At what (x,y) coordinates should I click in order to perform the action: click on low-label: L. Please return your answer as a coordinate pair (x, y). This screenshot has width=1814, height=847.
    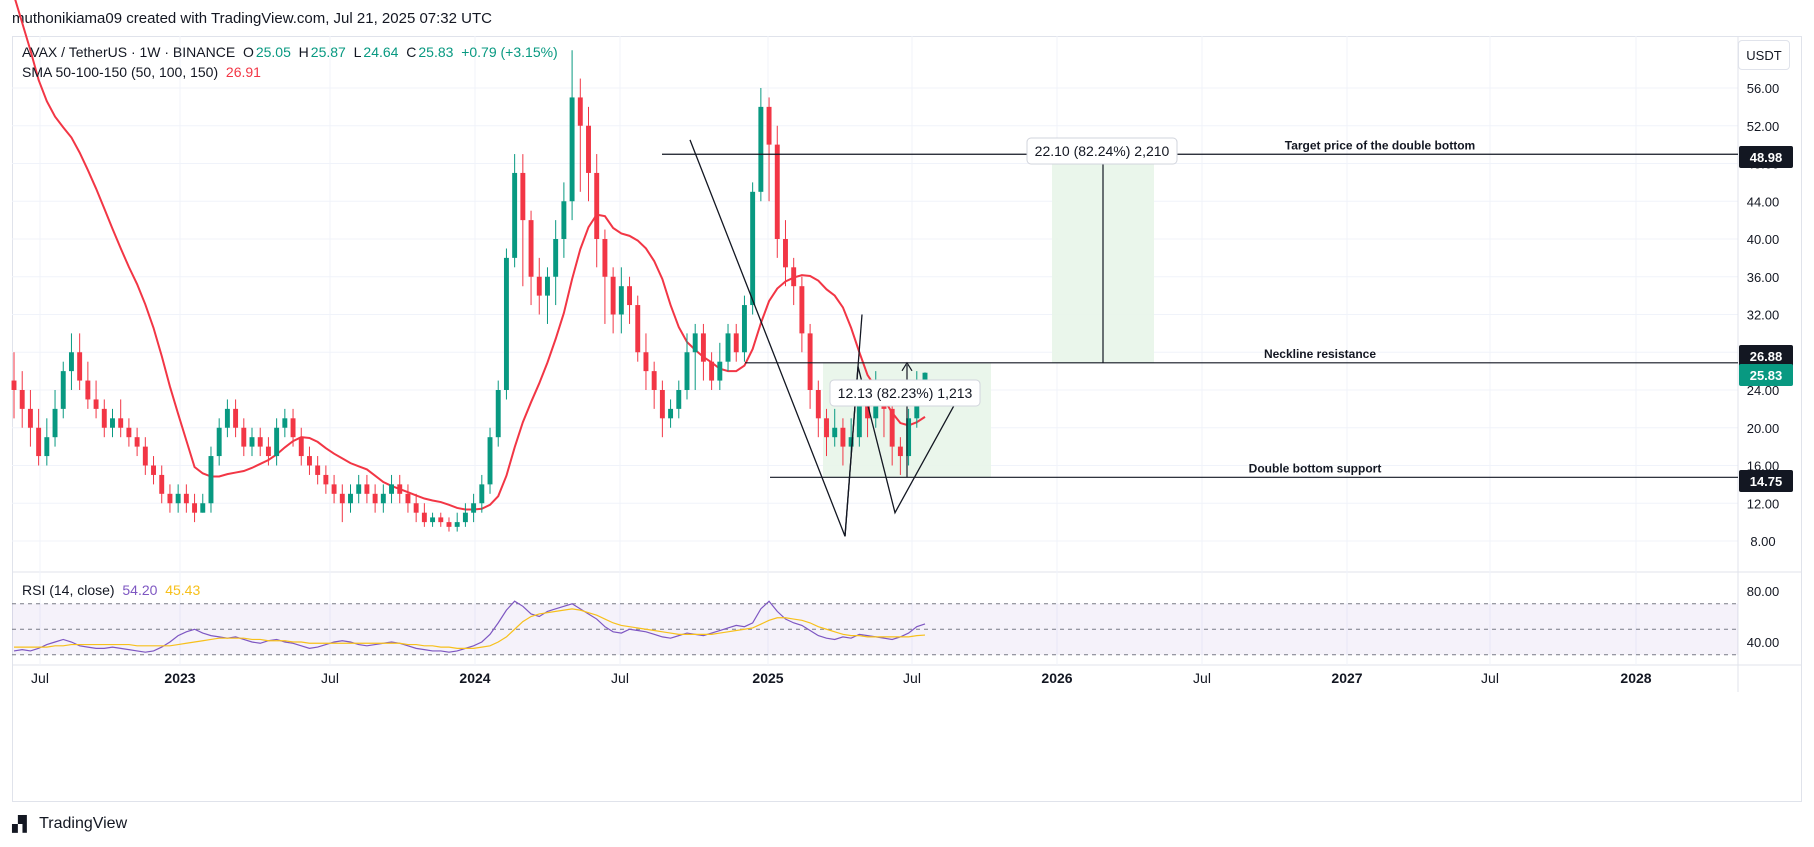
    Looking at the image, I should click on (357, 52).